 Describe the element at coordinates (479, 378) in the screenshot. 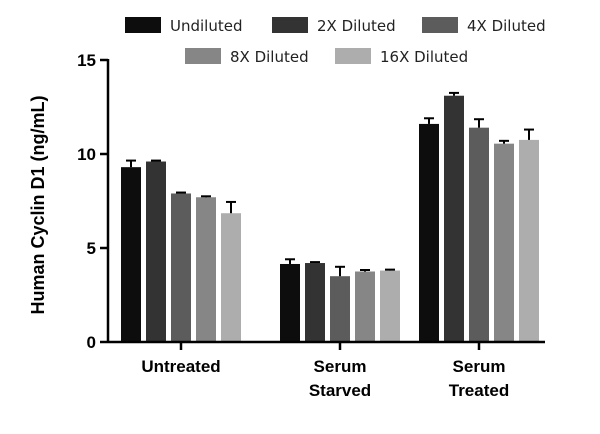

I see `x-tick-label: Serum Treated` at that location.